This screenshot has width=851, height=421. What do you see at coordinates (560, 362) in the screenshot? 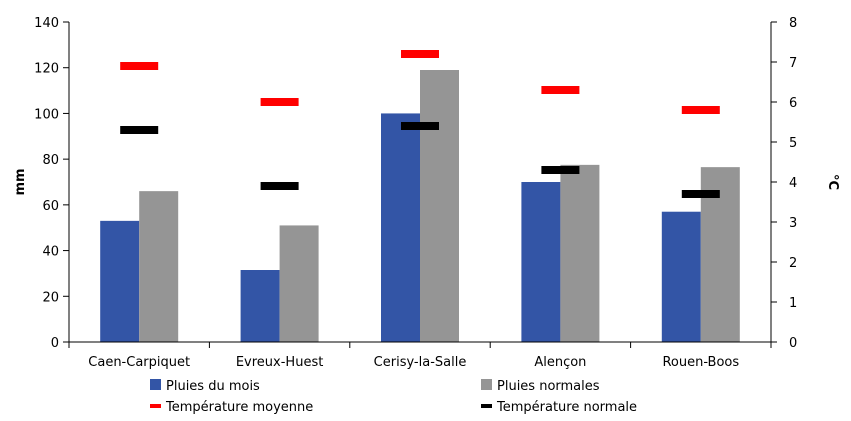
I see `category-label-3: Alençon` at bounding box center [560, 362].